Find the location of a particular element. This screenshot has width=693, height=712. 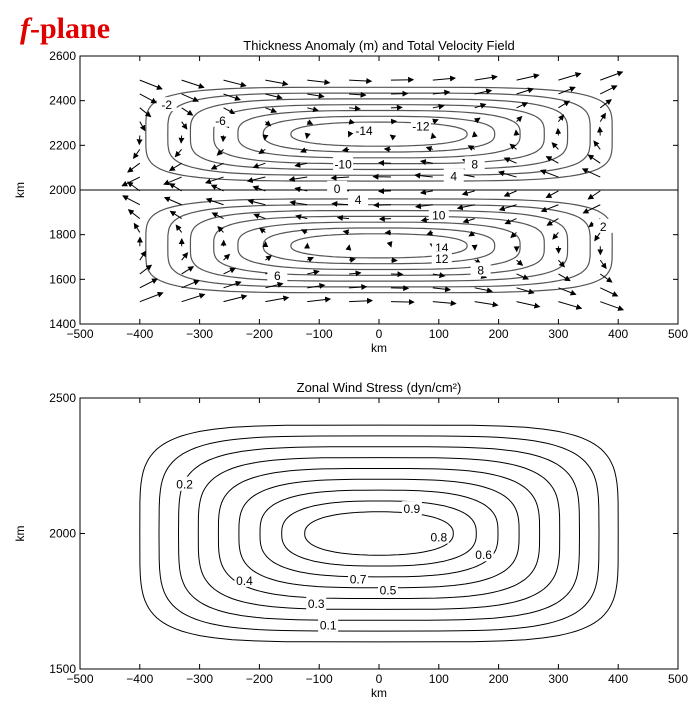

contour-label: 12 is located at coordinates (442, 259).